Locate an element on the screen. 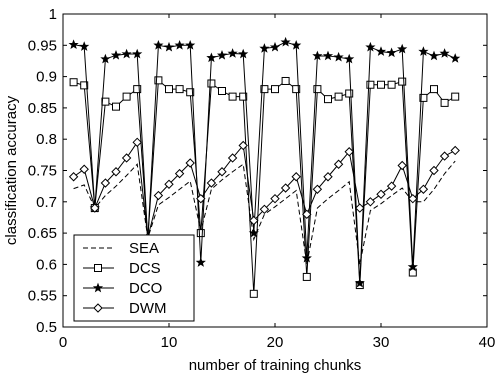 This screenshot has width=502, height=374. x-tick-label: 40 is located at coordinates (487, 342).